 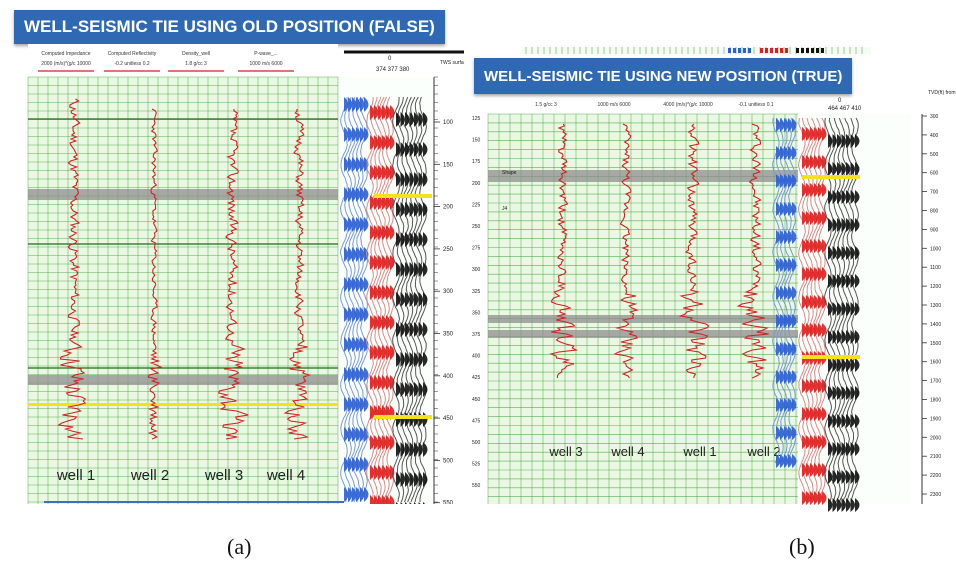 I want to click on panel-b-right-depth-label: 800, so click(x=934, y=212).